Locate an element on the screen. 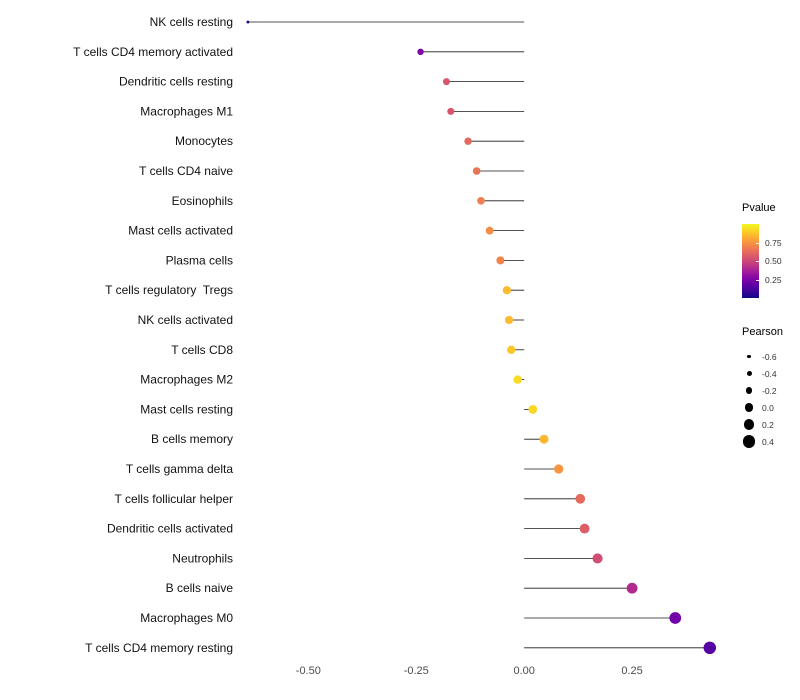 This screenshot has width=800, height=700. category-label: Neutrophils is located at coordinates (202, 558).